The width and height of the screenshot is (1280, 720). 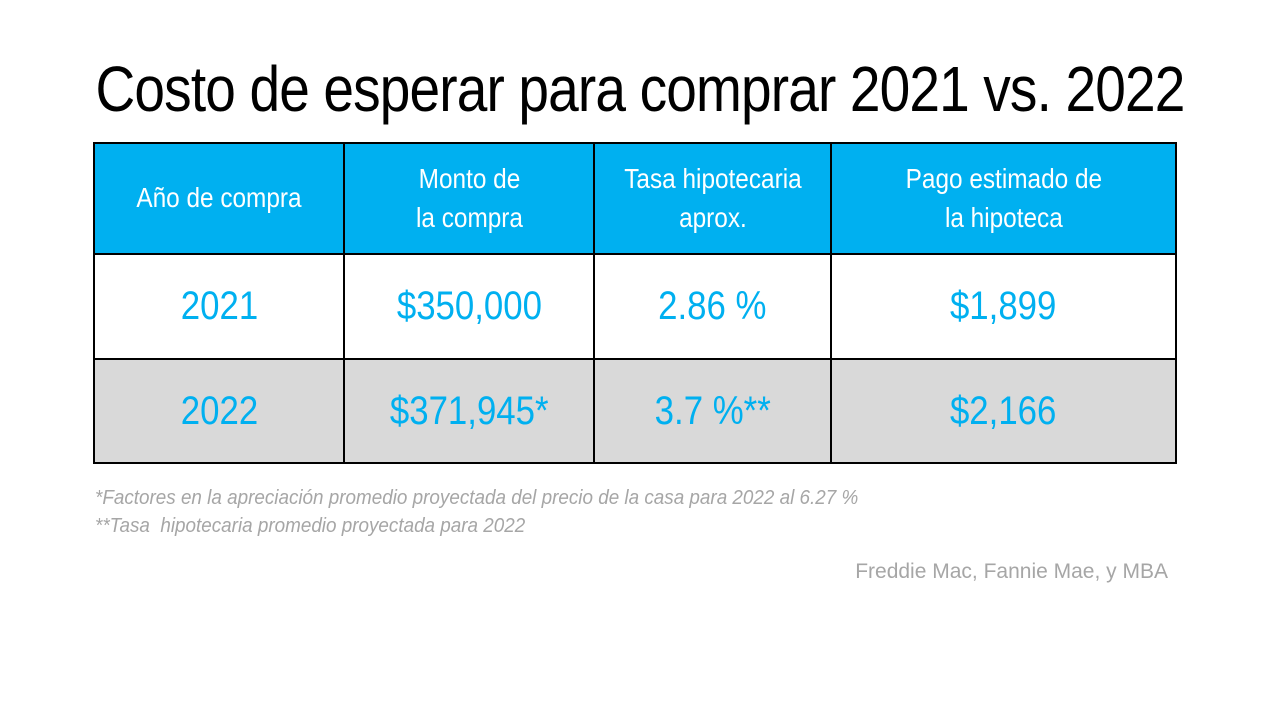 I want to click on header-label: Pago estimado de la hipoteca, so click(x=1003, y=197).